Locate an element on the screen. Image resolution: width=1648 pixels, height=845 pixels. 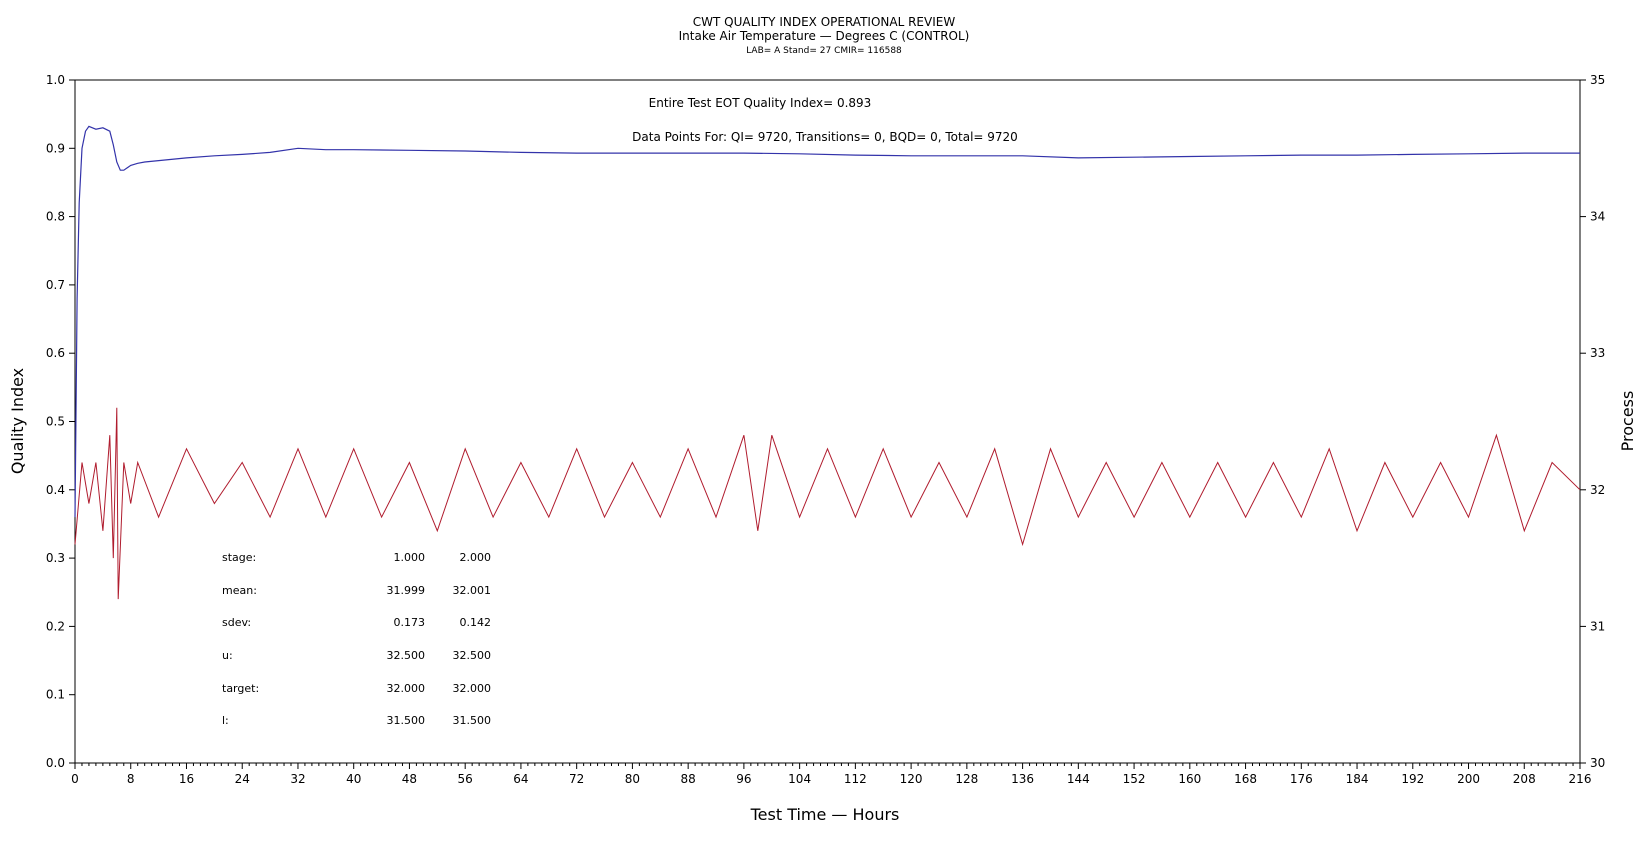
stats-label: l: is located at coordinates (225, 720).